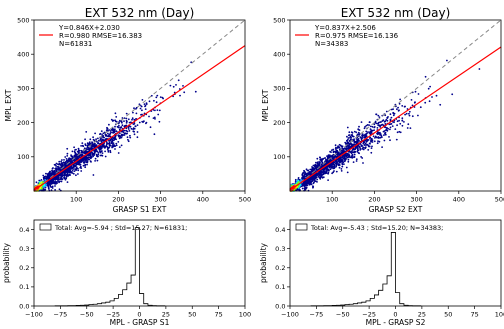  I want to click on scatter-s2-y-ticks: 100 200 300 400 500, so click(281, 88).